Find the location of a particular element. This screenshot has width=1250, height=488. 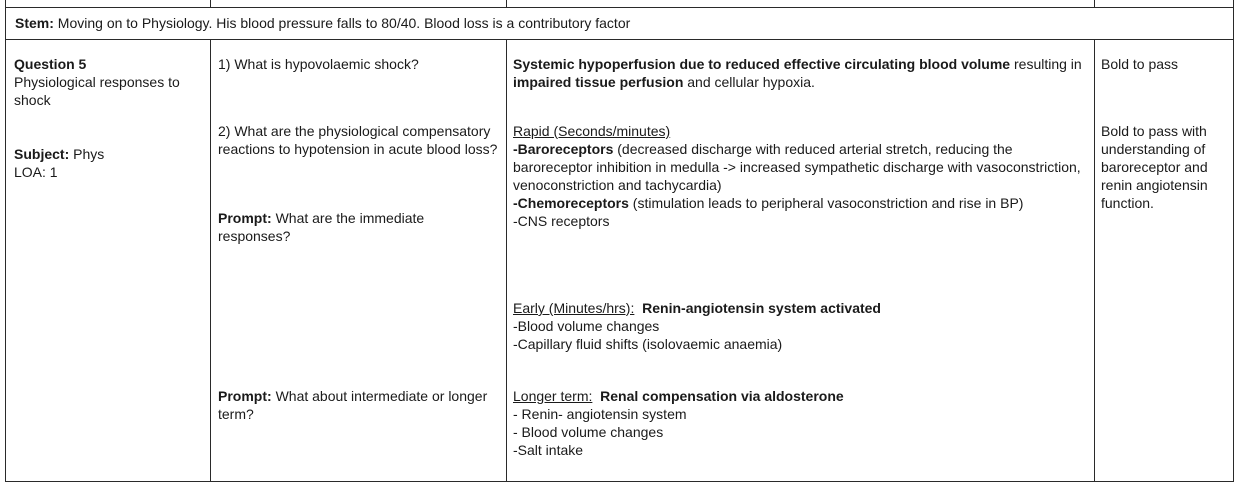

table-bottom-border is located at coordinates (619, 481).